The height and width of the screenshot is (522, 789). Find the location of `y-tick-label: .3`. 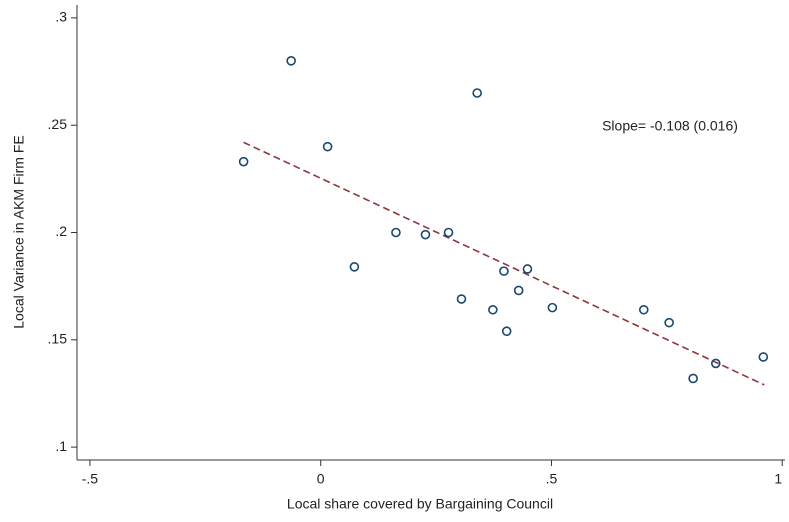

y-tick-label: .3 is located at coordinates (61, 17).